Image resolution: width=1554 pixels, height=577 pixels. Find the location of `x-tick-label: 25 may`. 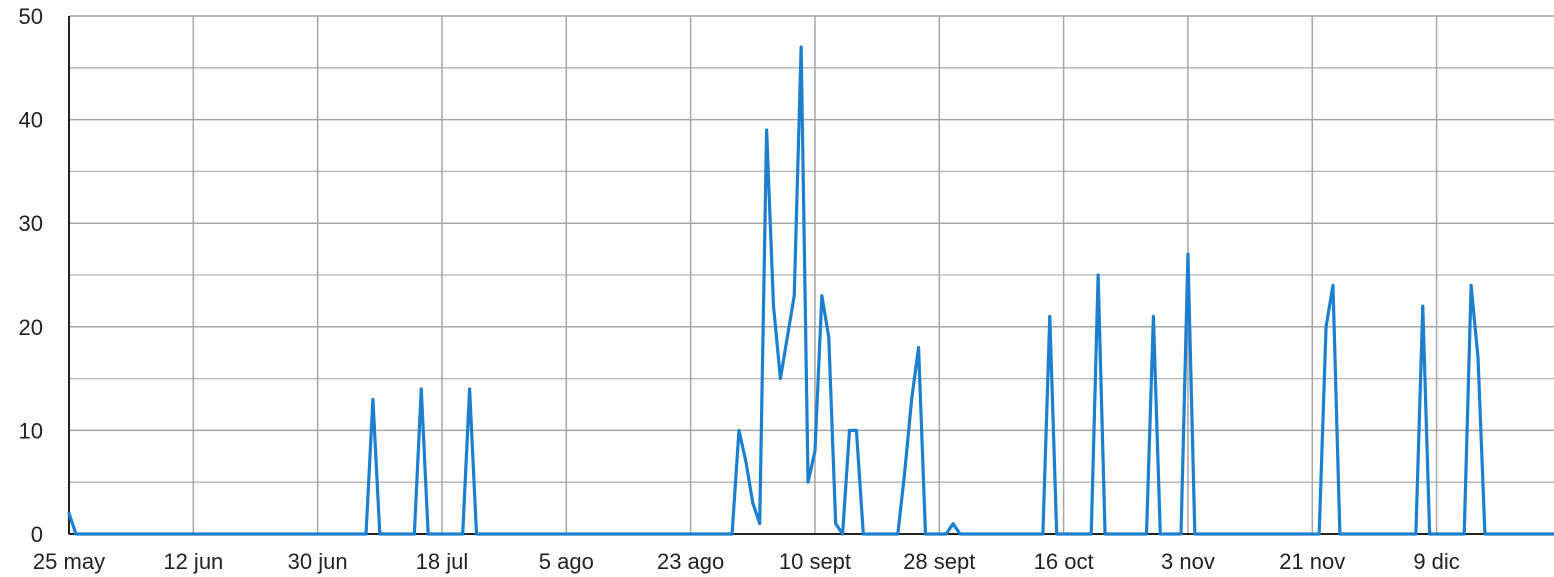

x-tick-label: 25 may is located at coordinates (69, 561).